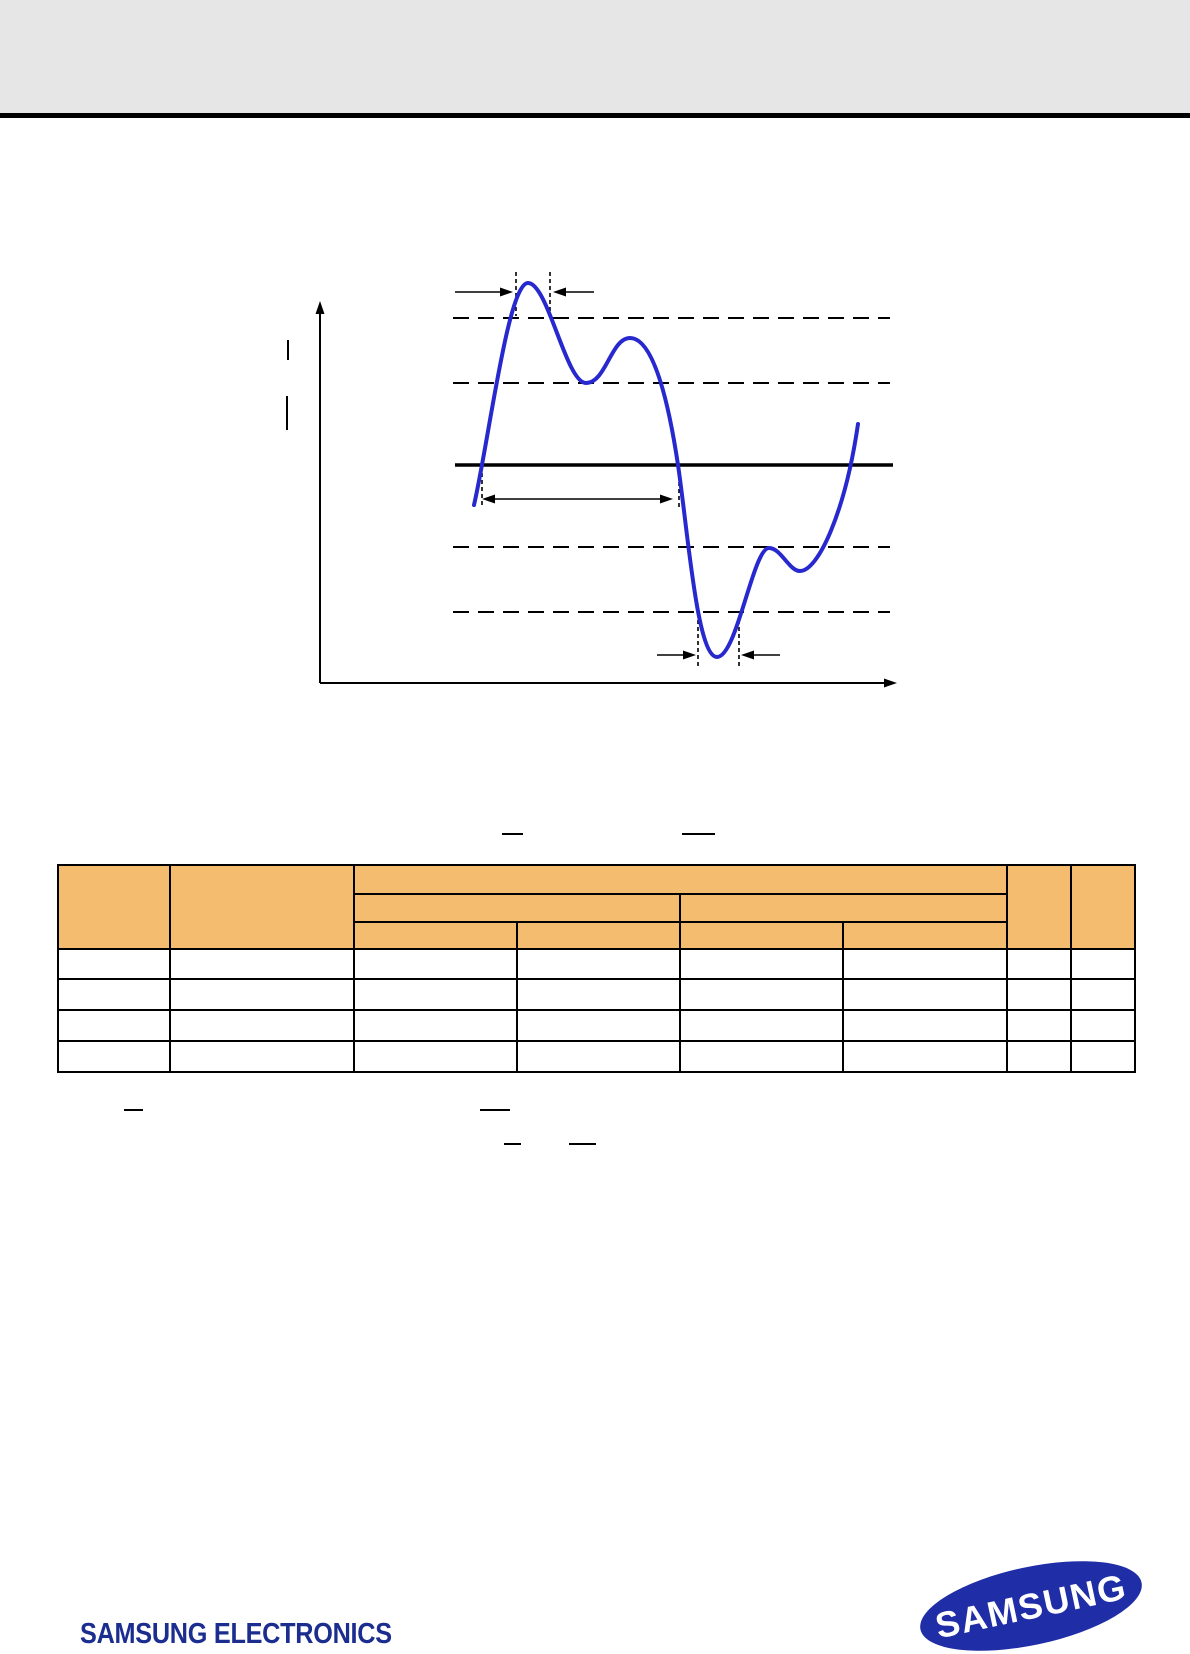  I want to click on spec-table, so click(596, 968).